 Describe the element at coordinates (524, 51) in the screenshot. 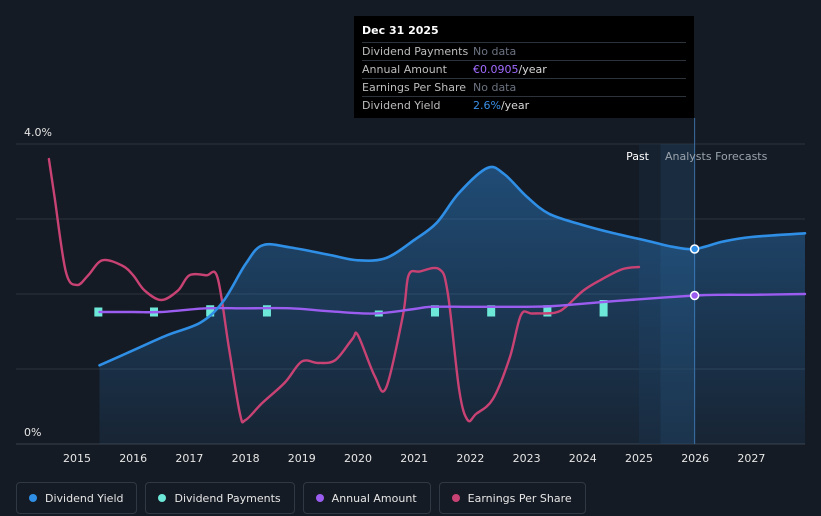

I see `tooltip-row-dividend-payments: Dividend Payments No data` at that location.